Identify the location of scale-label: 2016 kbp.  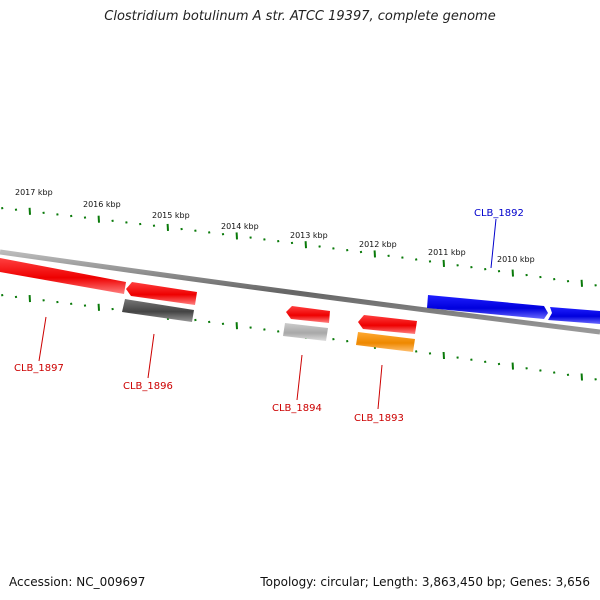
(102, 204).